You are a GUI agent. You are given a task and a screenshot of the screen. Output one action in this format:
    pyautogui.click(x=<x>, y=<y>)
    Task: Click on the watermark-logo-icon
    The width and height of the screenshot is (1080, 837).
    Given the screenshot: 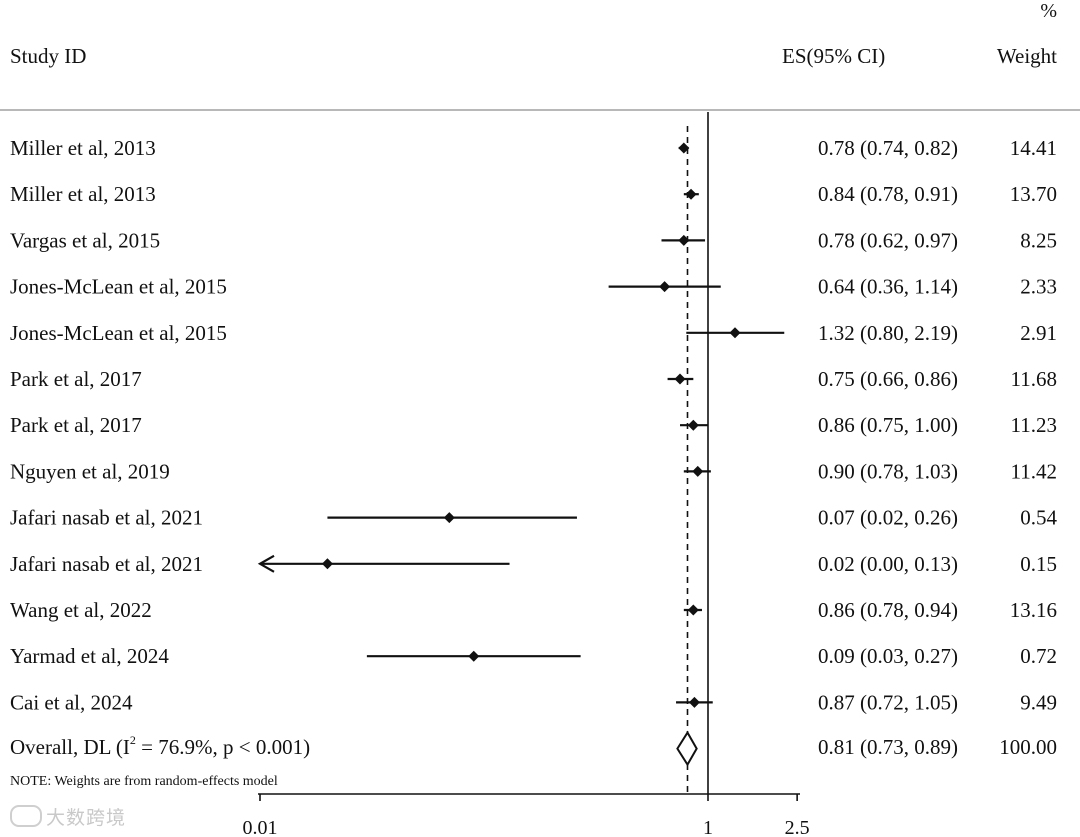 What is the action you would take?
    pyautogui.click(x=26, y=816)
    